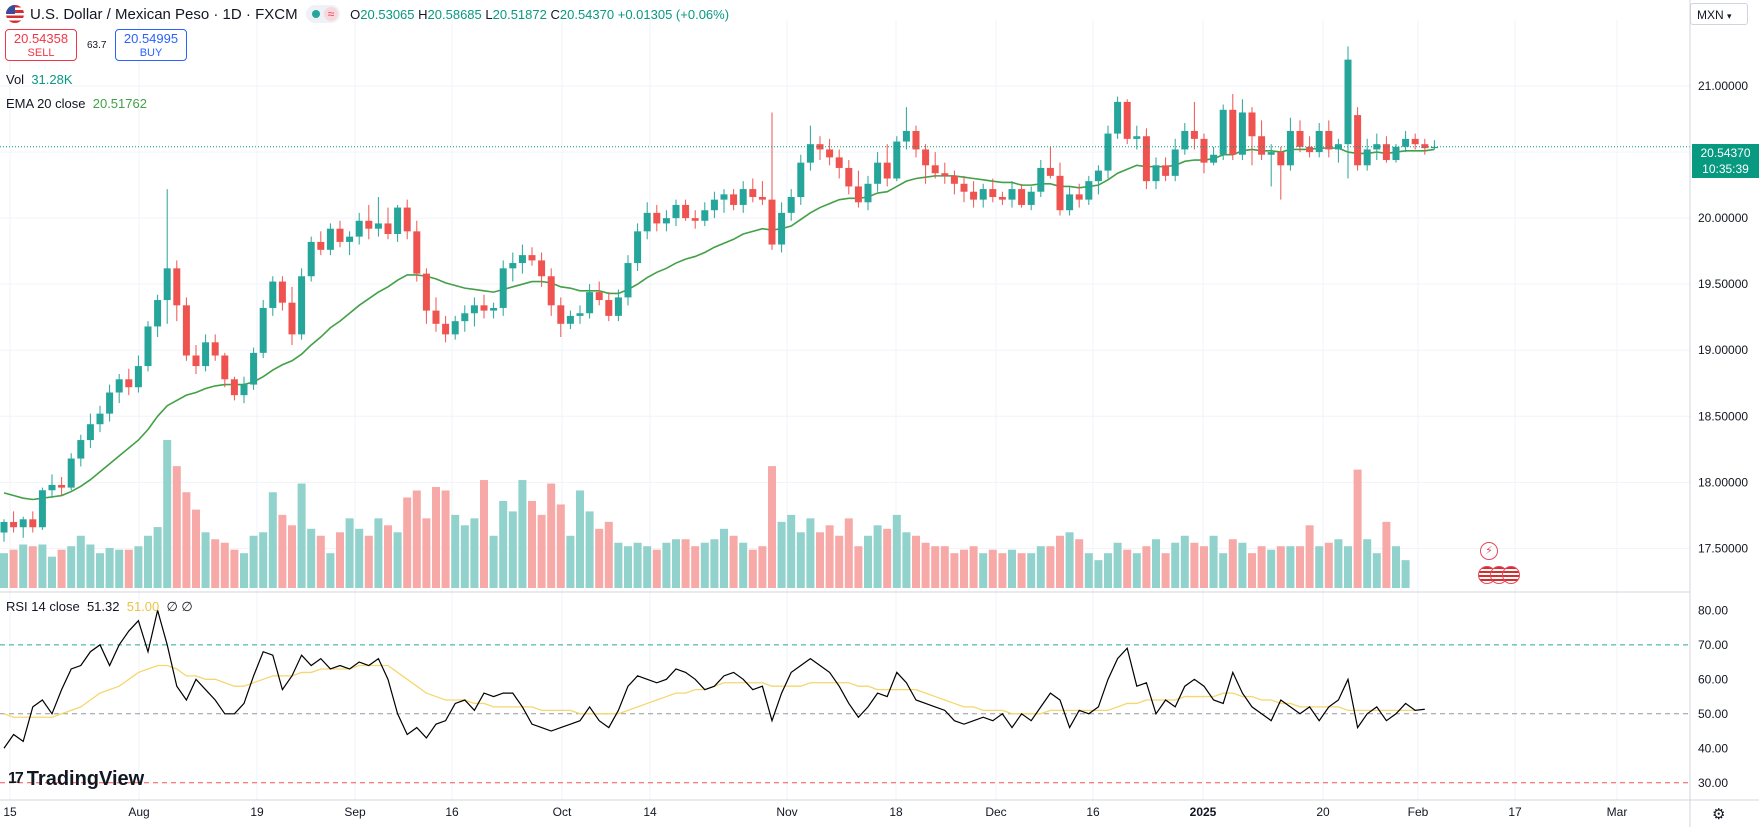  What do you see at coordinates (650, 812) in the screenshot?
I see `time-tick-label: 14` at bounding box center [650, 812].